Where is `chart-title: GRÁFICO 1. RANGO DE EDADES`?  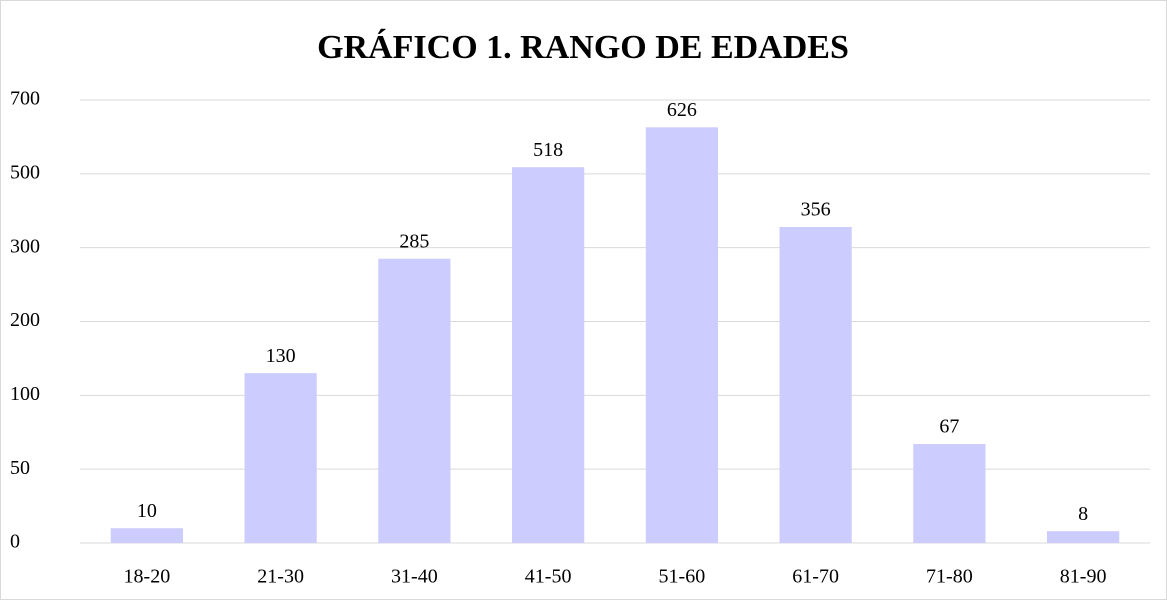
chart-title: GRÁFICO 1. RANGO DE EDADES is located at coordinates (583, 47).